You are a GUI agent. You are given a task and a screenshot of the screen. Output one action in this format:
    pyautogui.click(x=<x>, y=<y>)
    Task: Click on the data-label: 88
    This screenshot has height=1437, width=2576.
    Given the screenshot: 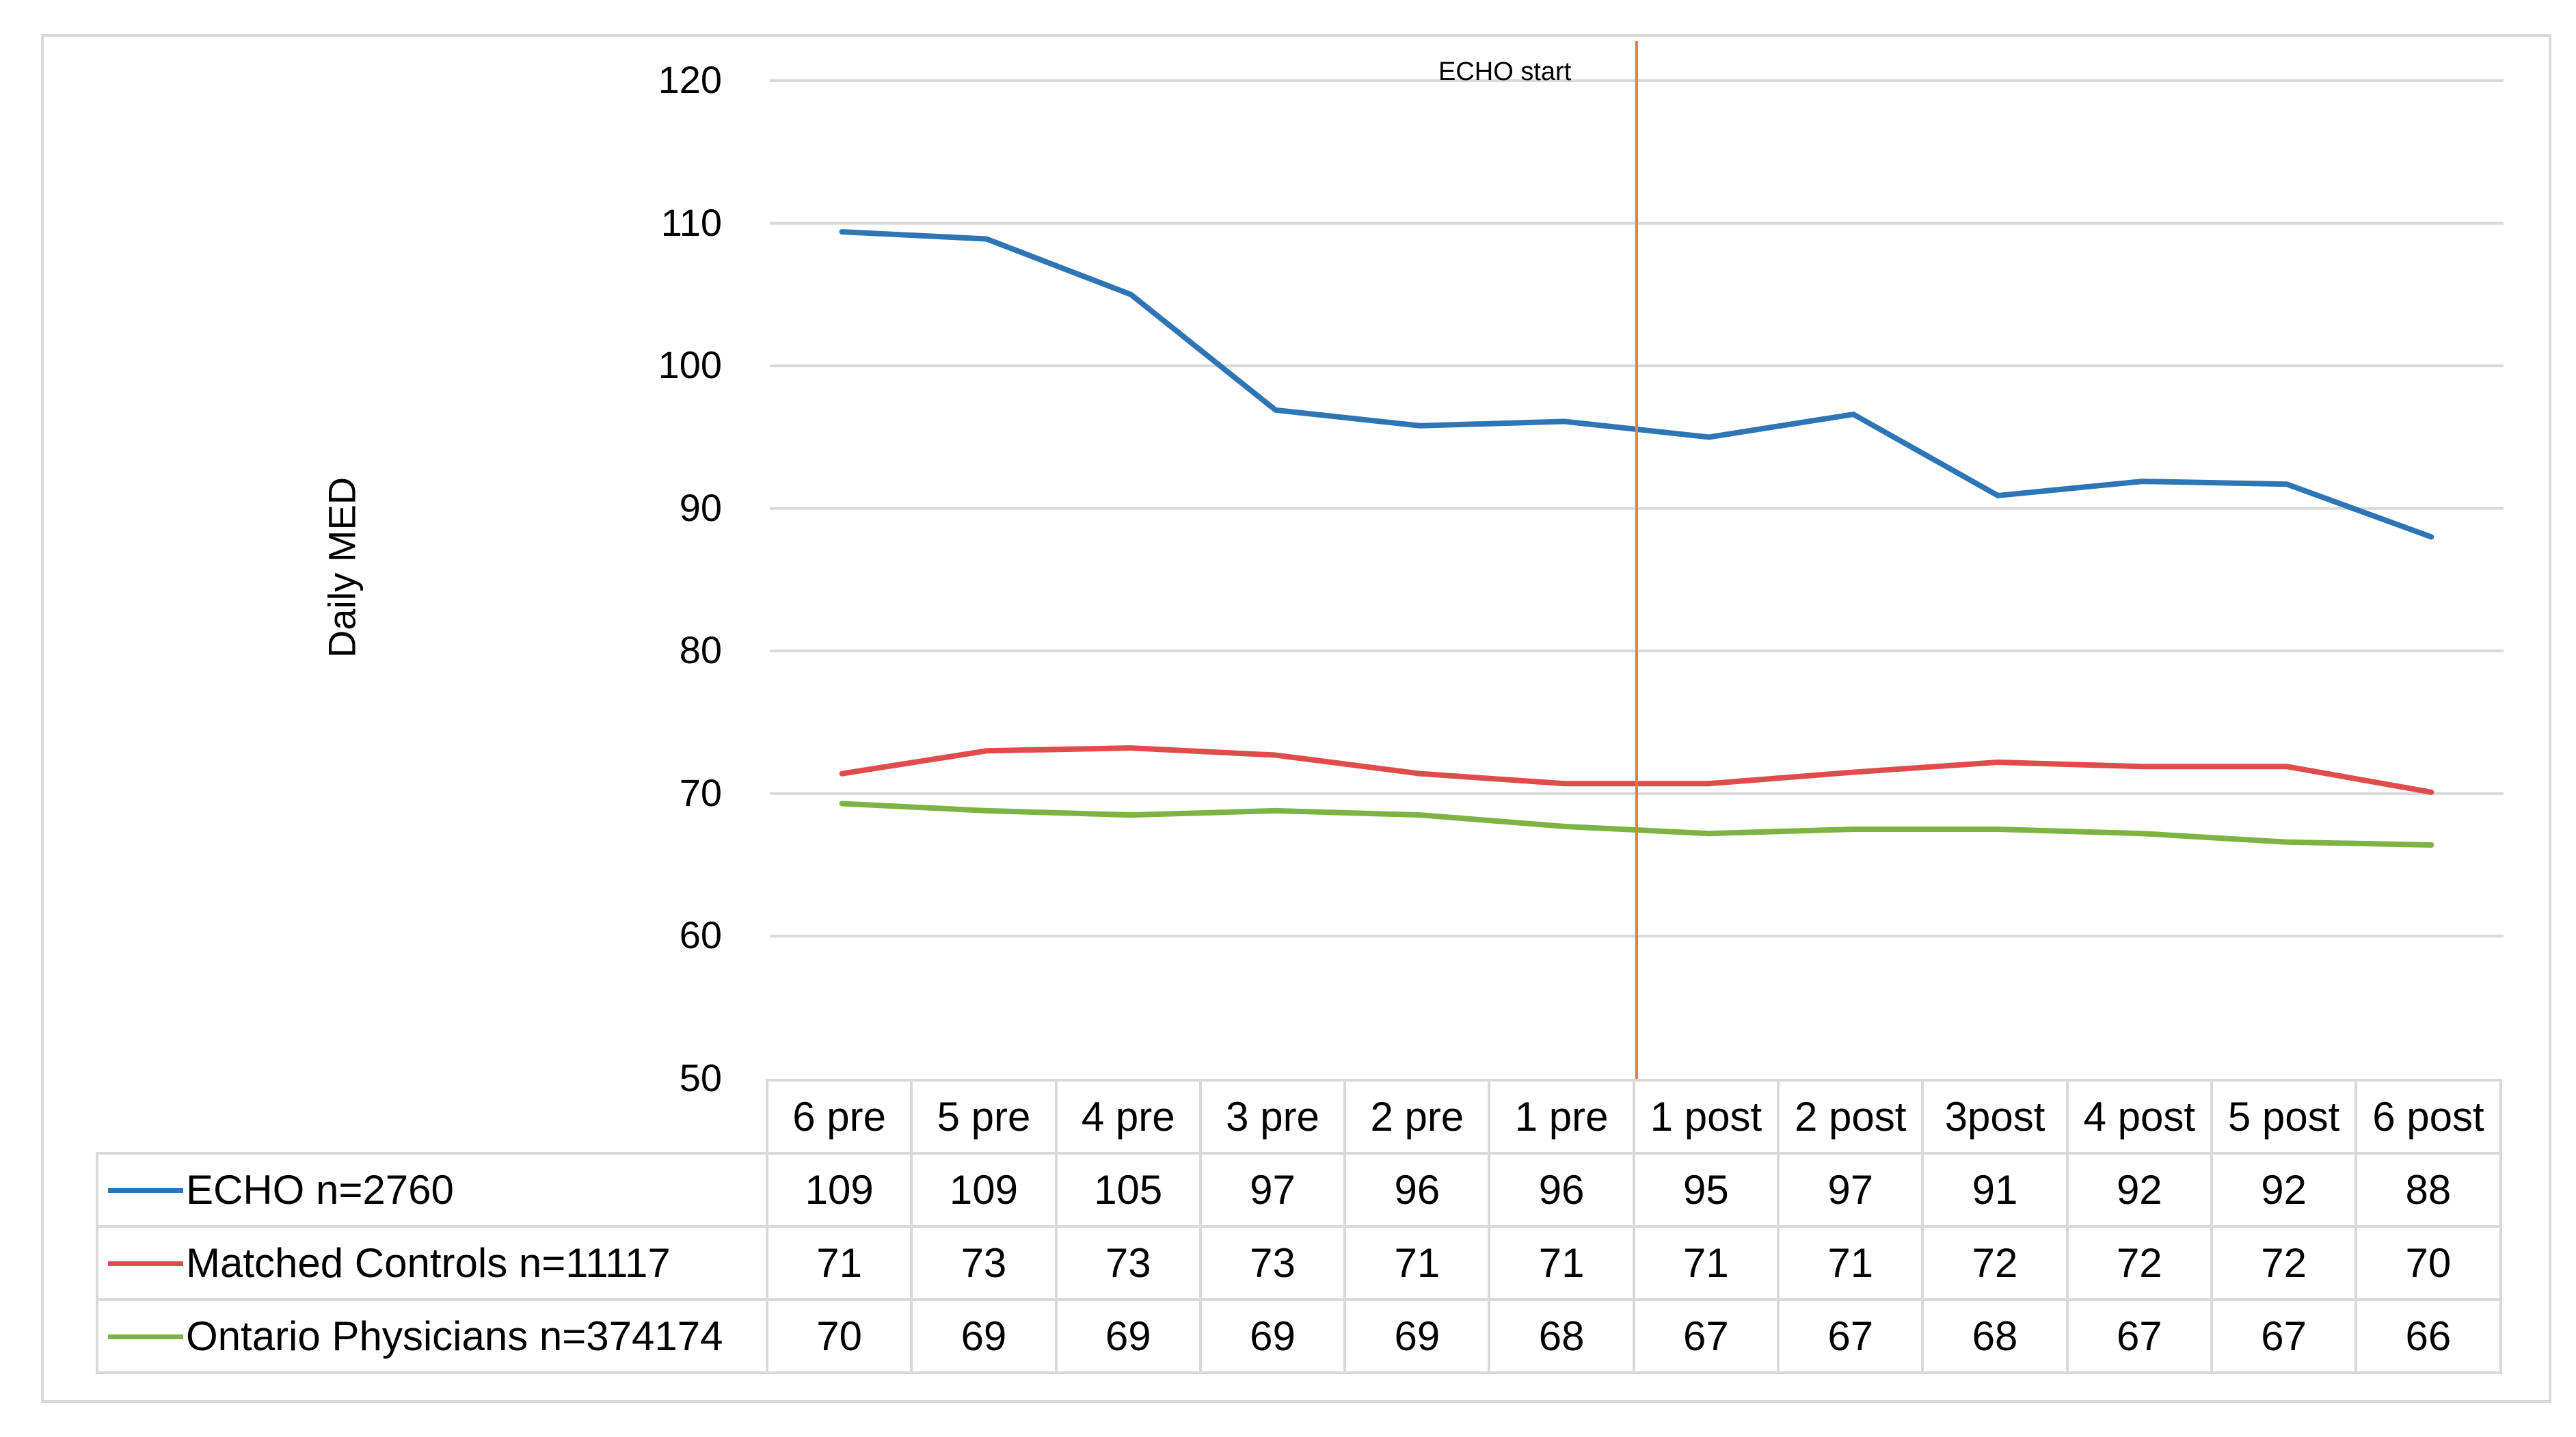 What is the action you would take?
    pyautogui.click(x=2428, y=1190)
    